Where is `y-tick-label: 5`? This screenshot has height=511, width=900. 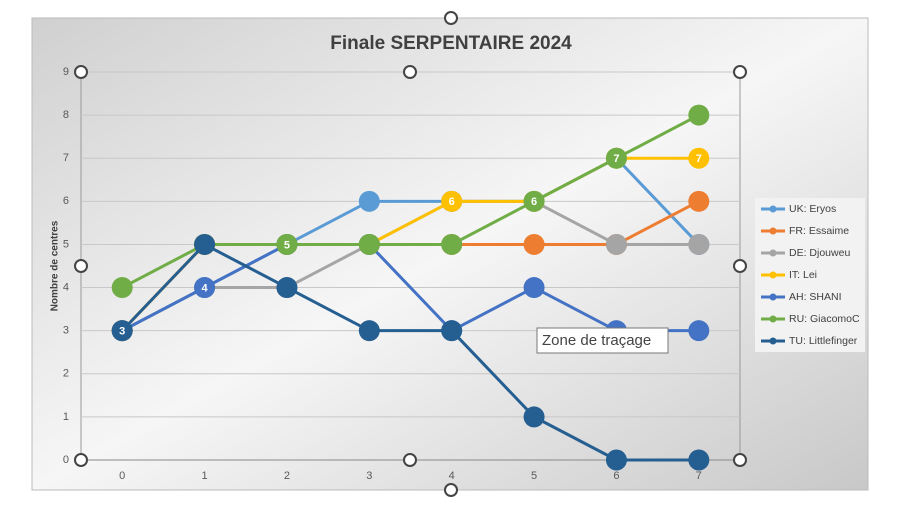 y-tick-label: 5 is located at coordinates (66, 244).